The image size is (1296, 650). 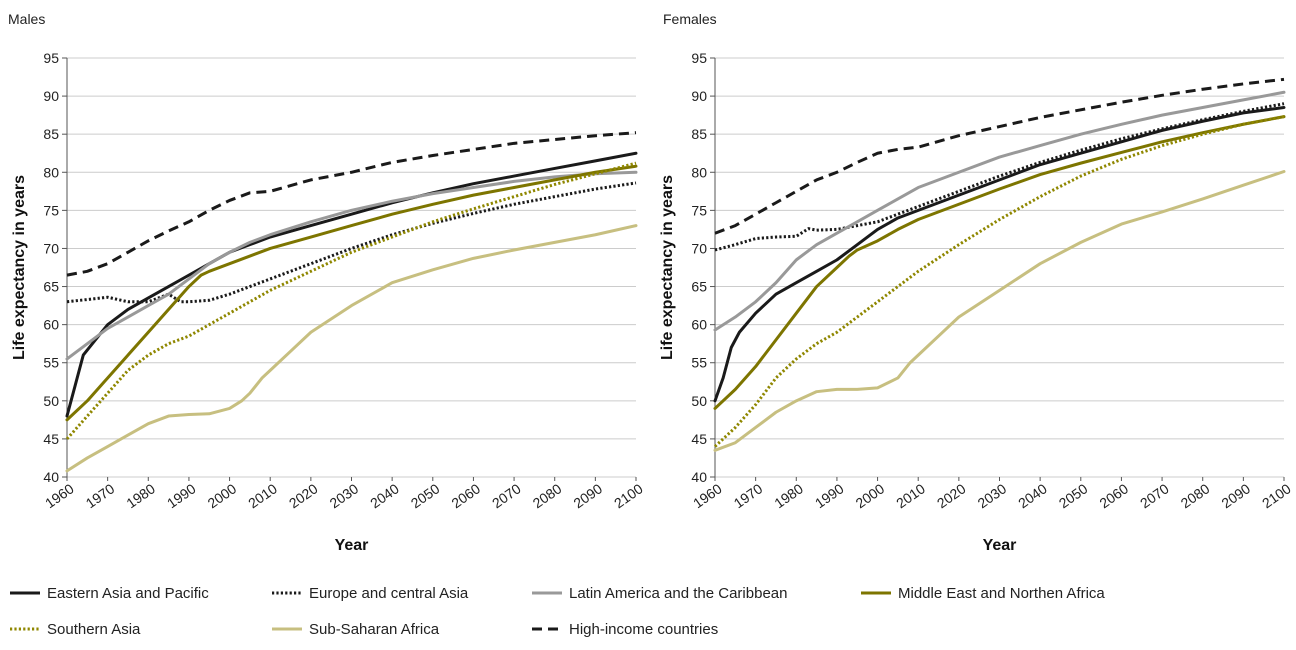 I want to click on legend-label: Middle East and Northen Africa, so click(x=1001, y=593).